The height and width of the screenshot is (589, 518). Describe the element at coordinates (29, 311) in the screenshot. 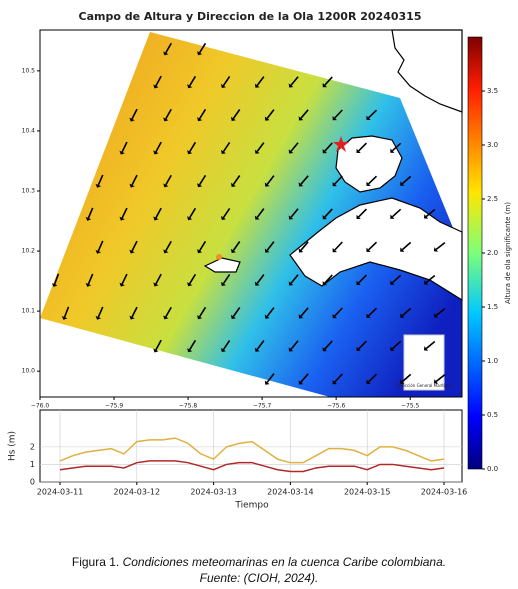

I see `y-tick-label: 10.1` at that location.